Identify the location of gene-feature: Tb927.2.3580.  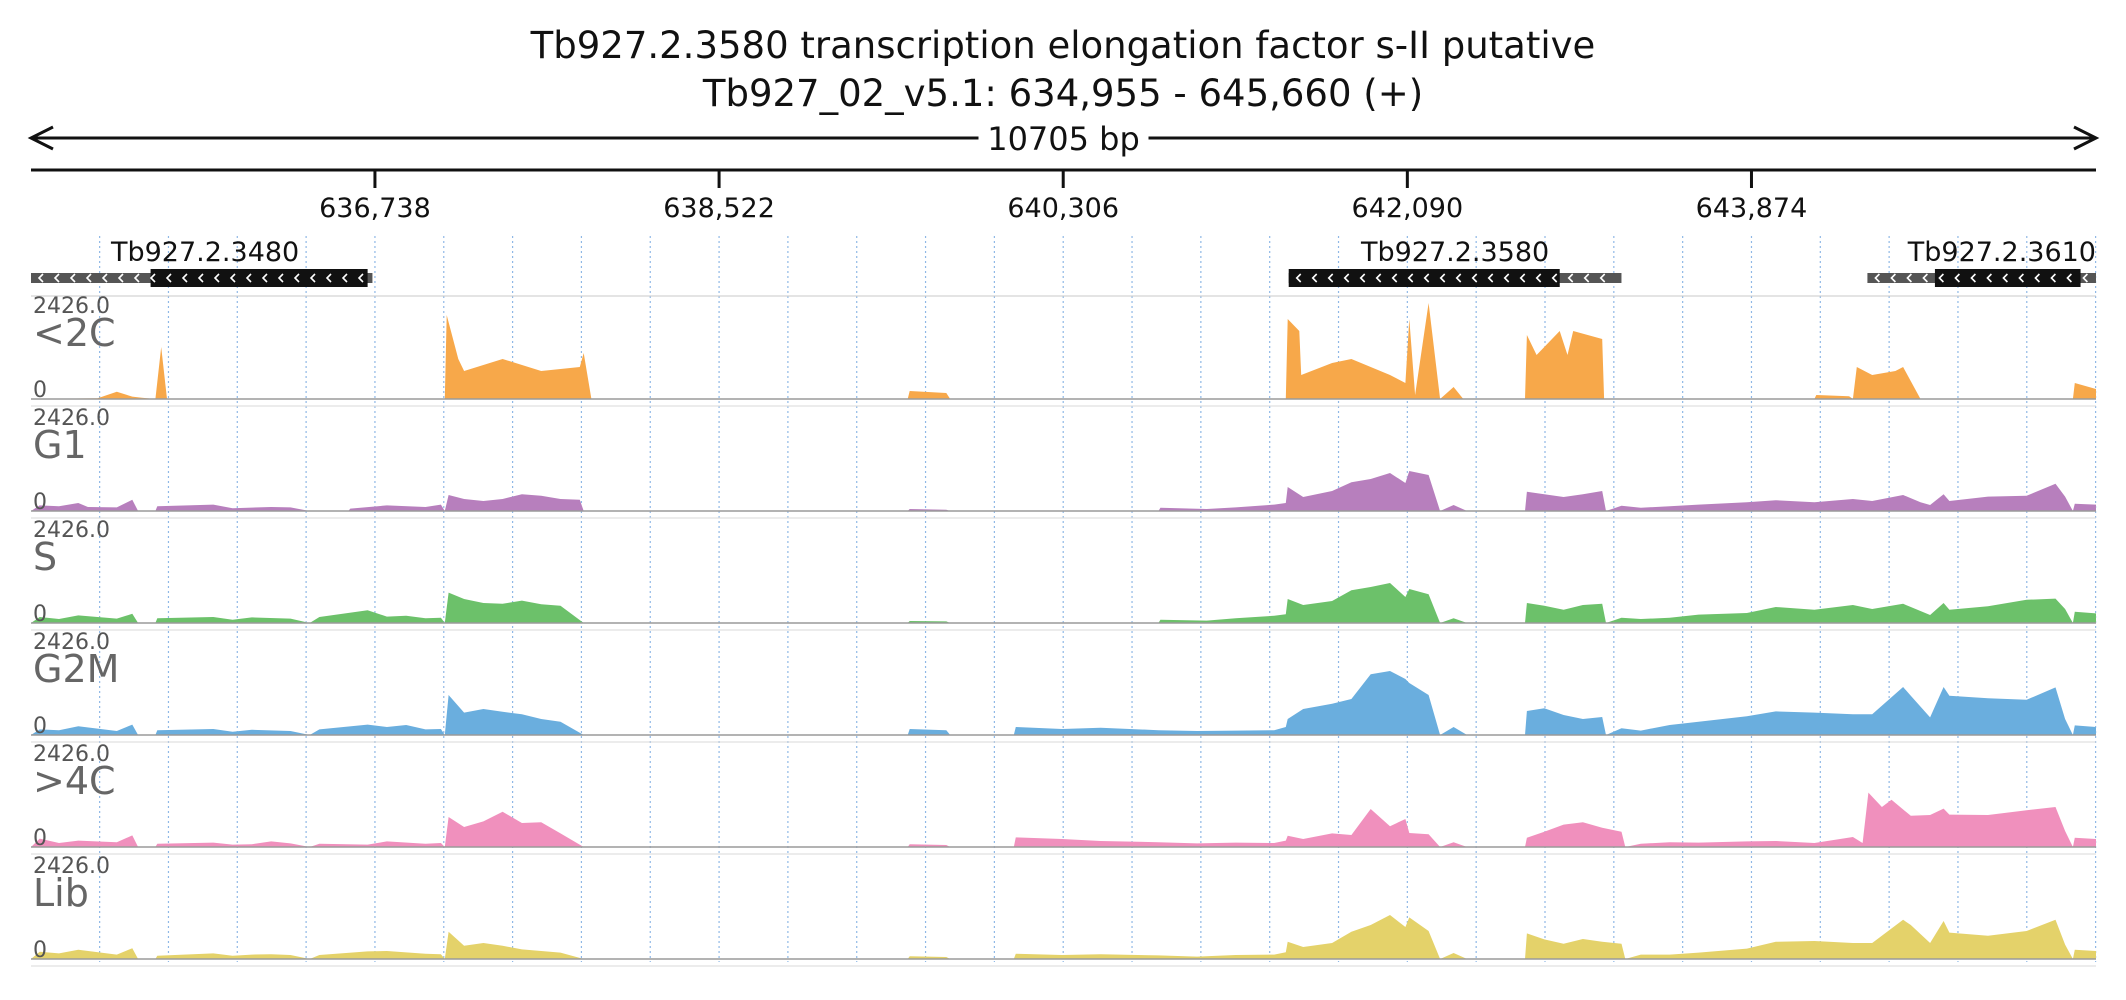
(1455, 262).